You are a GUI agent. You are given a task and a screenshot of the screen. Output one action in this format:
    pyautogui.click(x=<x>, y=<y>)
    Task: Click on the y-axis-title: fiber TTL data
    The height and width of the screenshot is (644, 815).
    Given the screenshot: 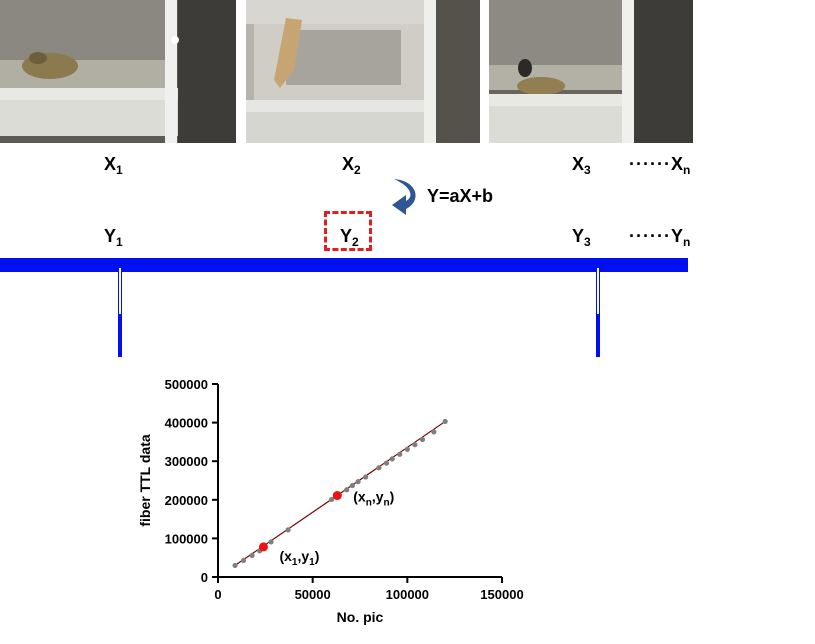 What is the action you would take?
    pyautogui.click(x=145, y=480)
    